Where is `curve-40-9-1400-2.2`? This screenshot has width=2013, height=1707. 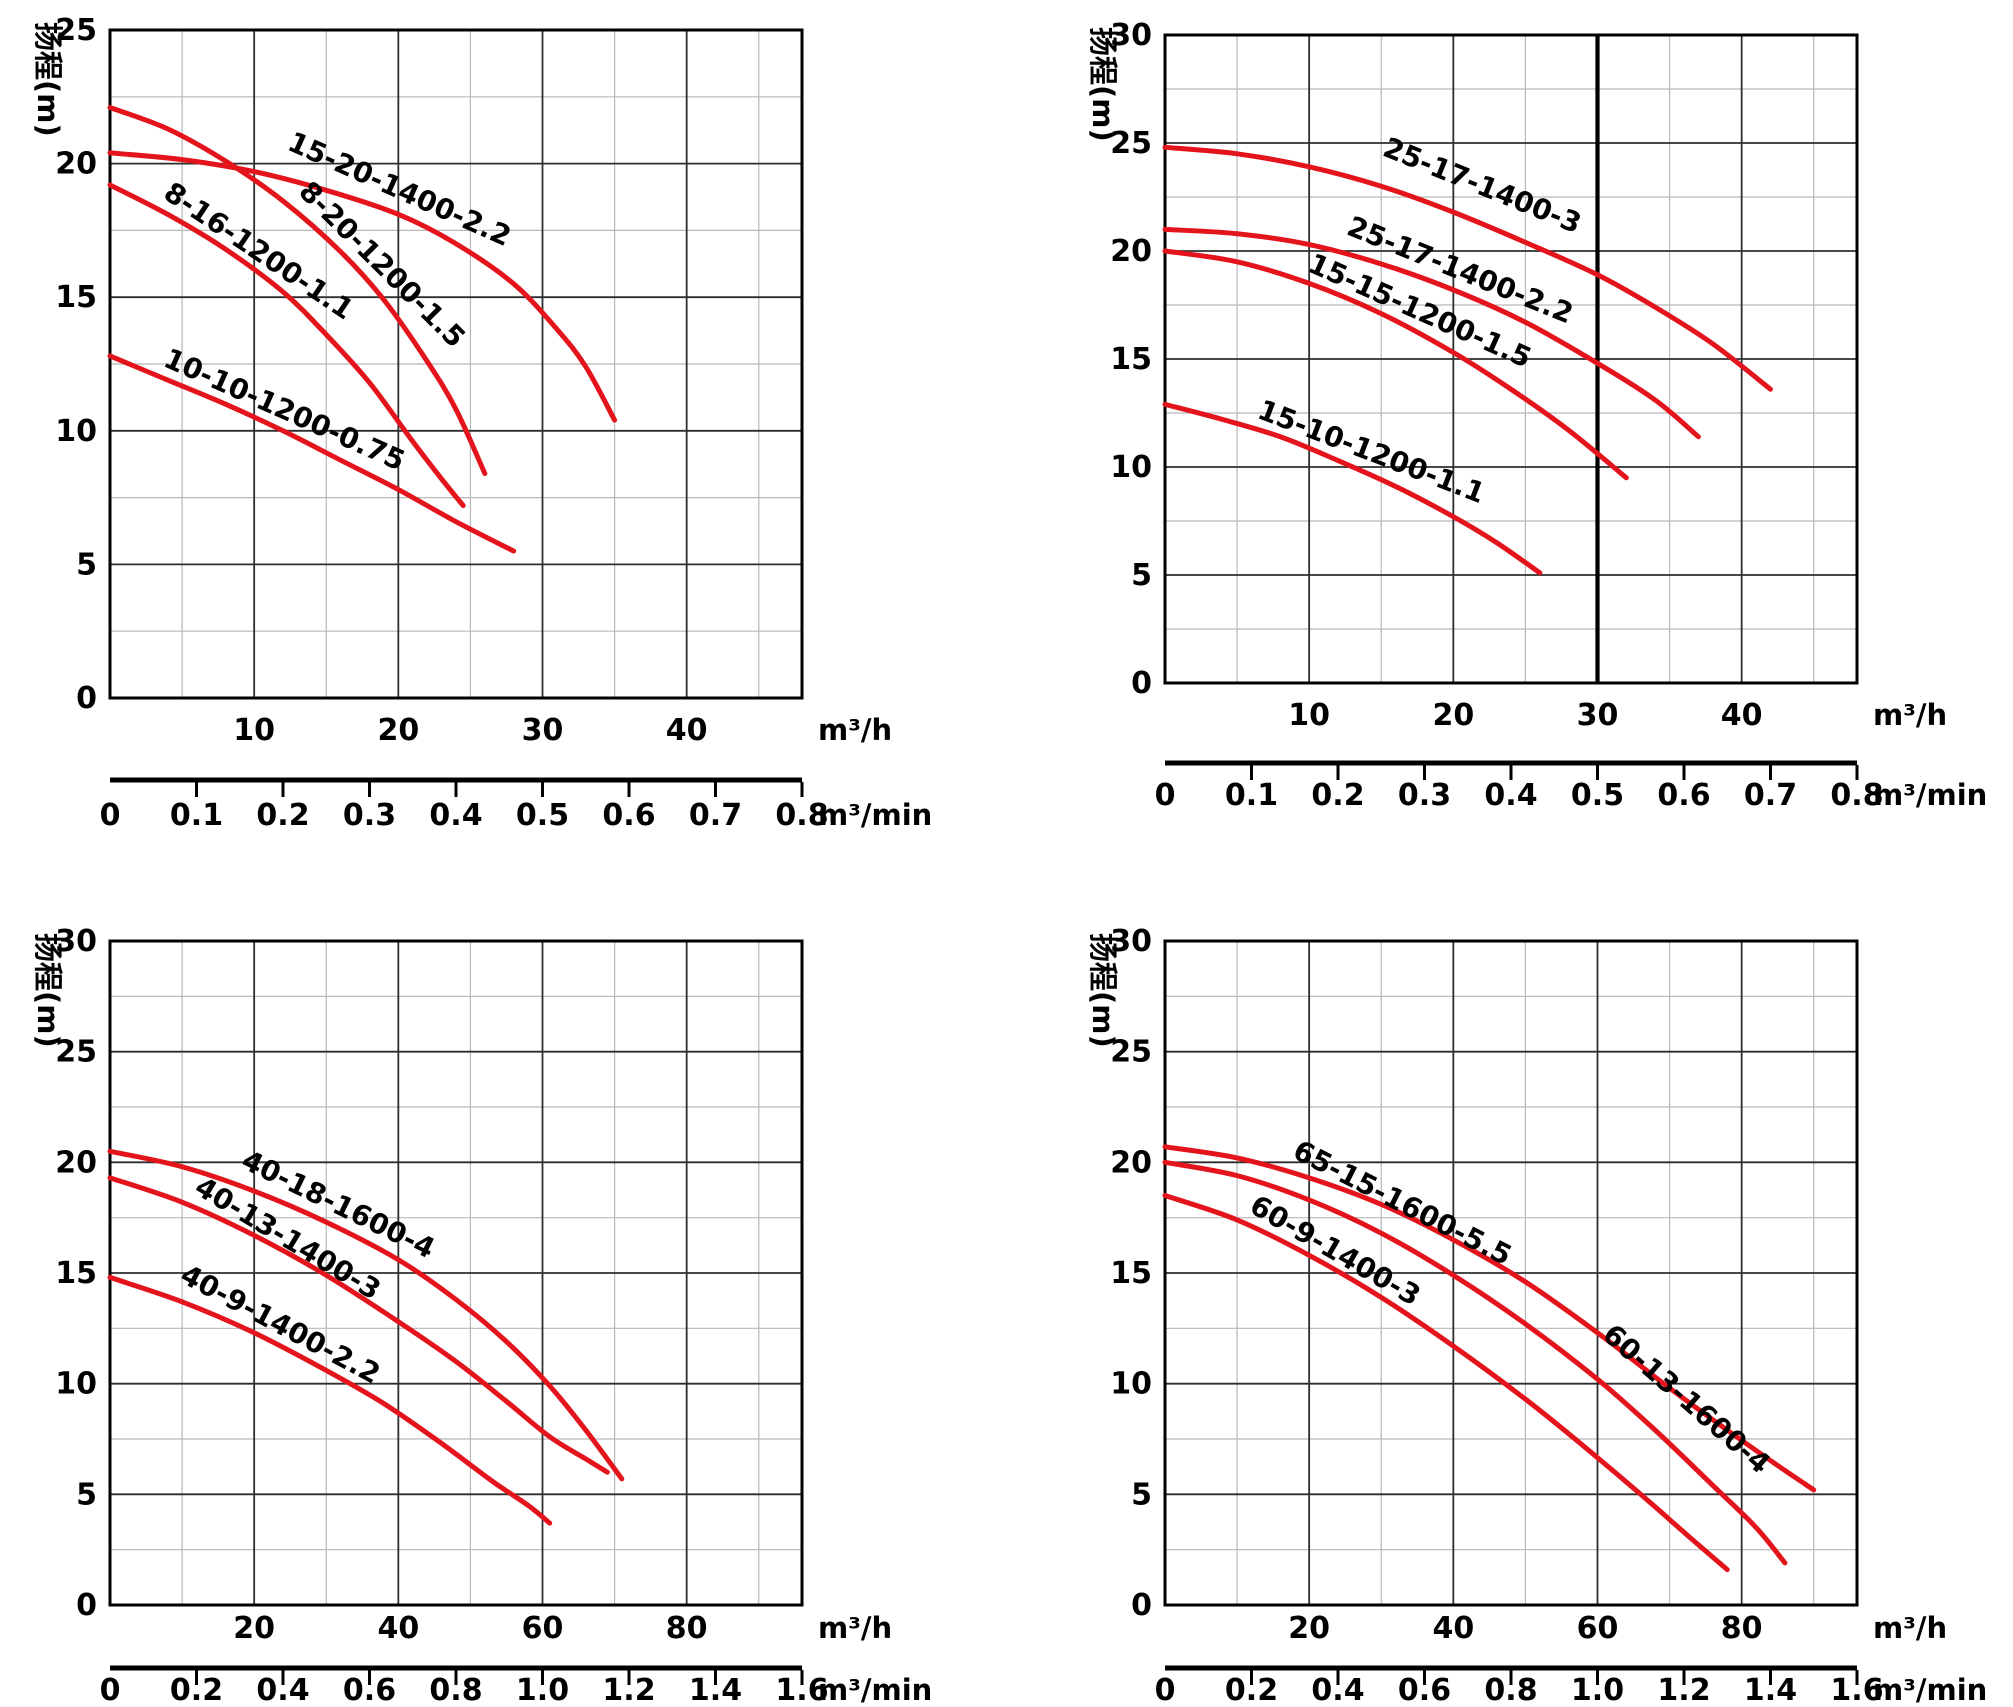
curve-40-9-1400-2.2 is located at coordinates (330, 1400).